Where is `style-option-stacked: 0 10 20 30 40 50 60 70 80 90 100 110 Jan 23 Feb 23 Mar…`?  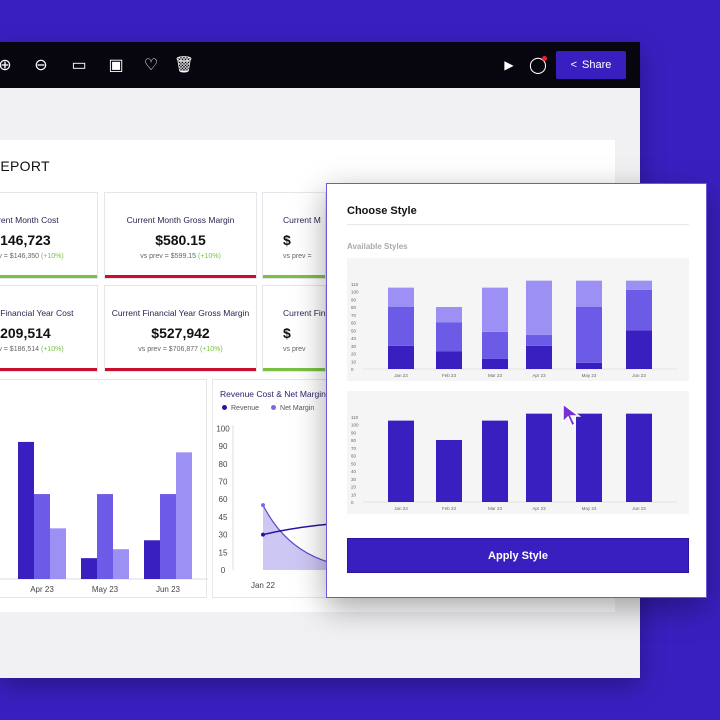
style-option-stacked: 0 10 20 30 40 50 60 70 80 90 100 110 Jan 23 Feb 23 Mar… is located at coordinates (518, 319).